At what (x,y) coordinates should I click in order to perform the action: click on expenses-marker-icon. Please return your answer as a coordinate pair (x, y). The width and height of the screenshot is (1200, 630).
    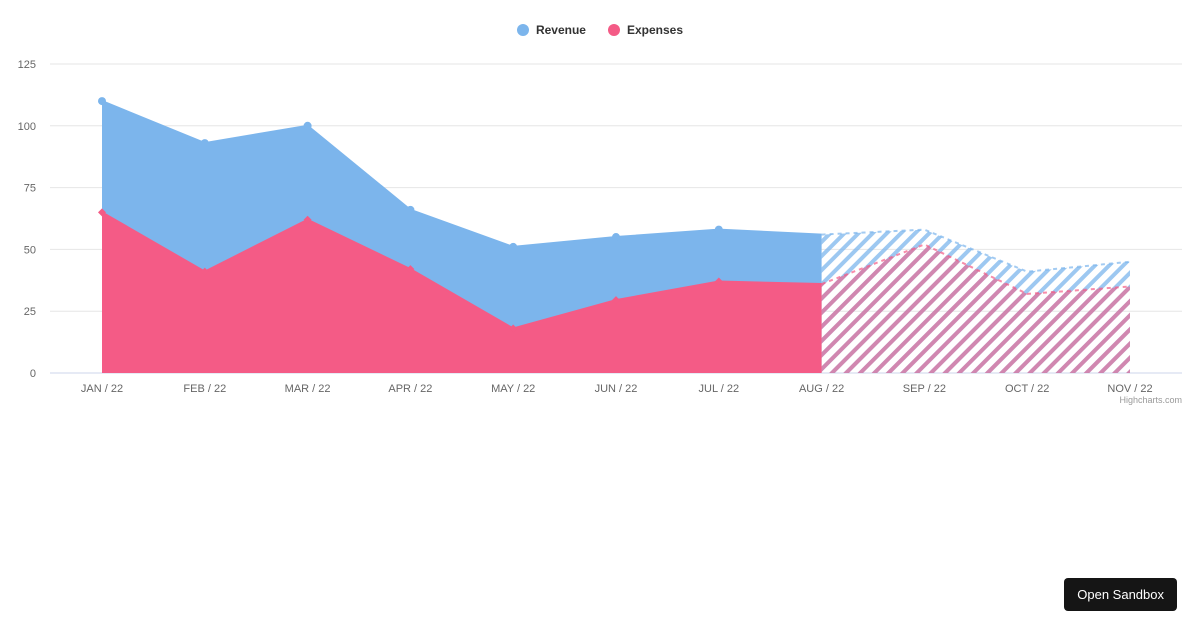
    Looking at the image, I should click on (613, 30).